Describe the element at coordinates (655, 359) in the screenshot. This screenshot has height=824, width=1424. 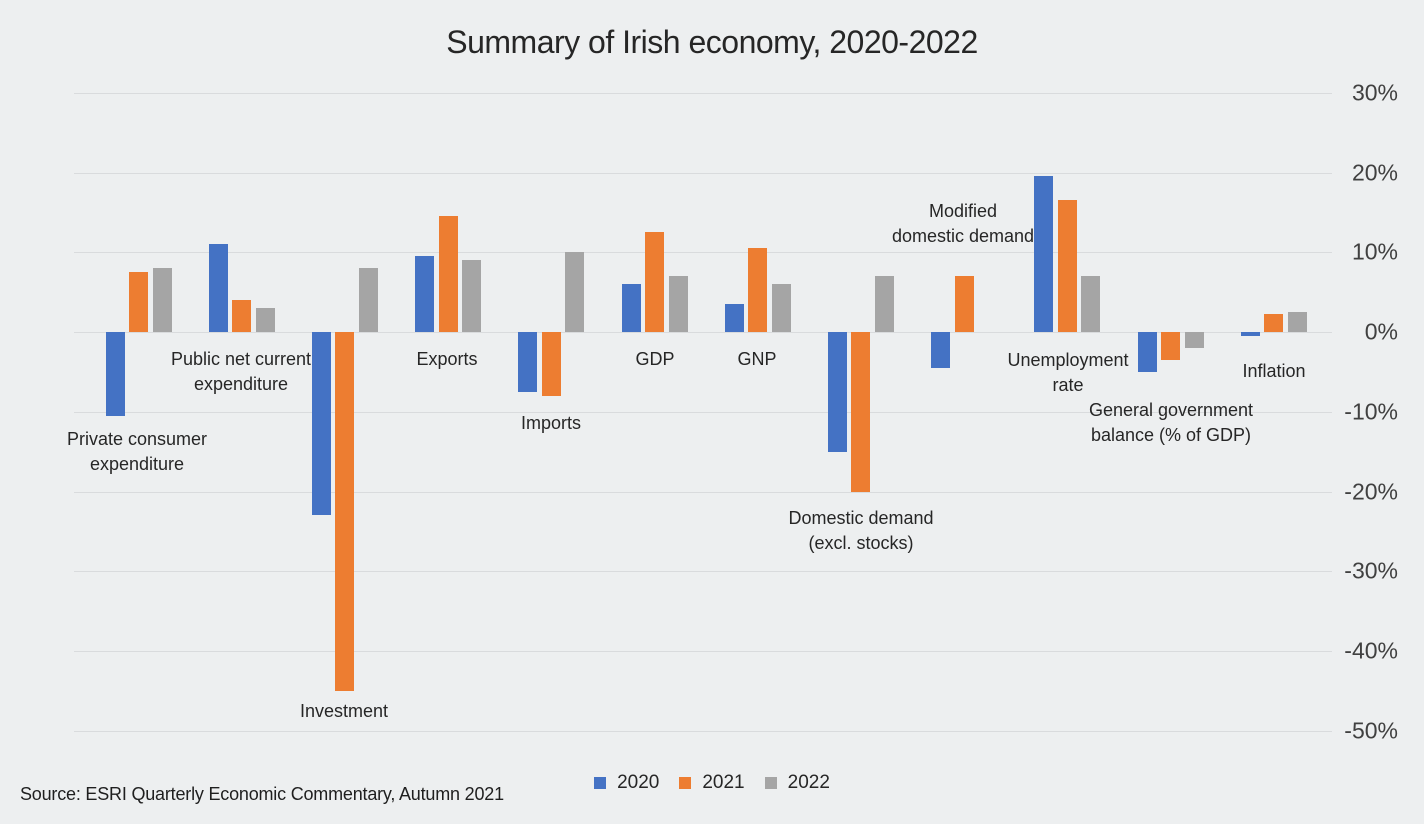
I see `category-label-gdp: GDP` at that location.